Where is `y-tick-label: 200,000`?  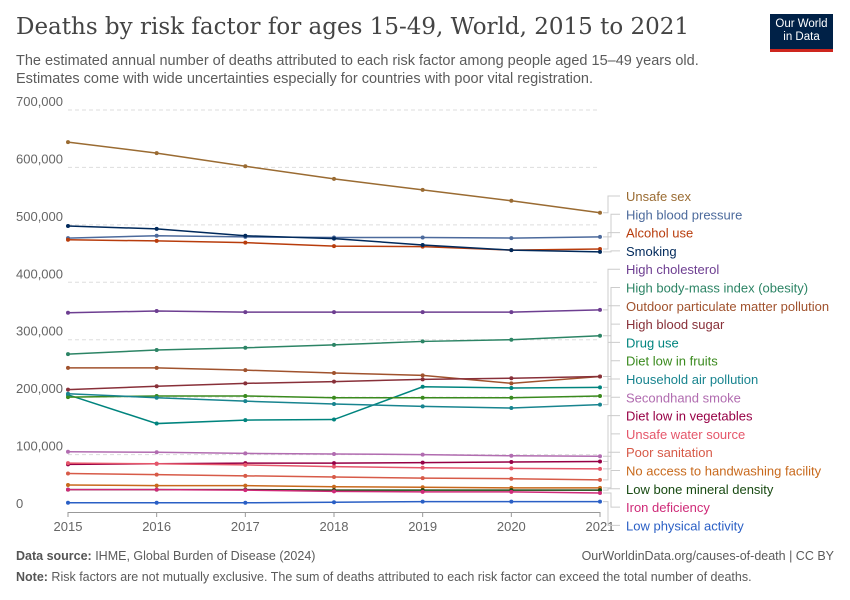
y-tick-label: 200,000 is located at coordinates (39, 388).